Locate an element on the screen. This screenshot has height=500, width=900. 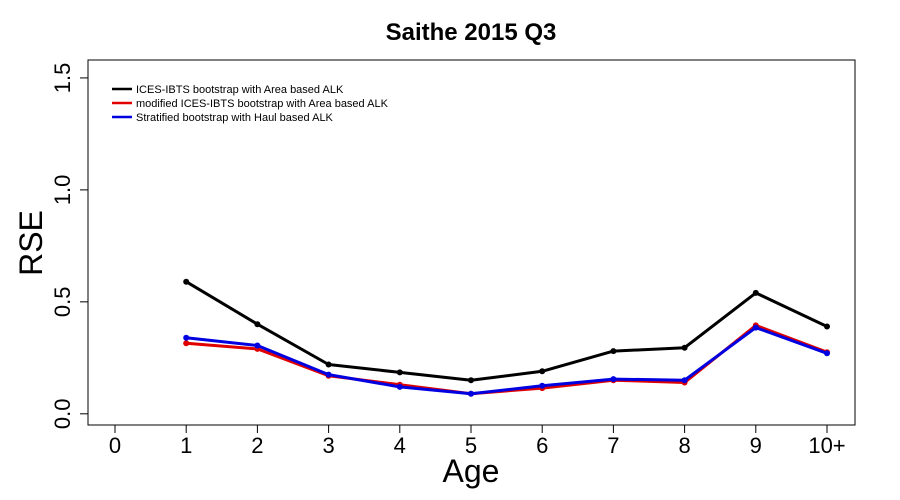
y-axis: 0.0 0.5 1.0 1.5 is located at coordinates (69, 246).